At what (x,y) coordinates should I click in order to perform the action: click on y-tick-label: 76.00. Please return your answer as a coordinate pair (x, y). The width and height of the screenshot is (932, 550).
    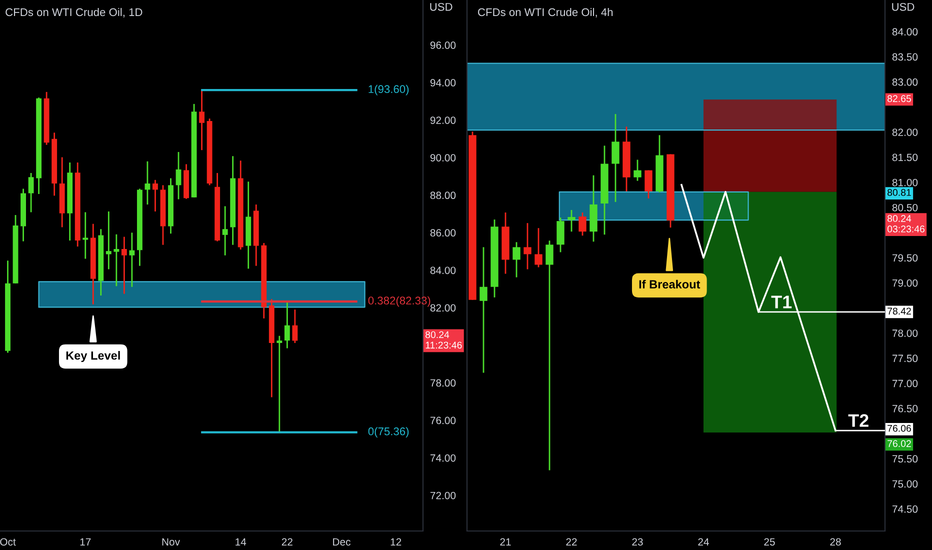
    Looking at the image, I should click on (443, 420).